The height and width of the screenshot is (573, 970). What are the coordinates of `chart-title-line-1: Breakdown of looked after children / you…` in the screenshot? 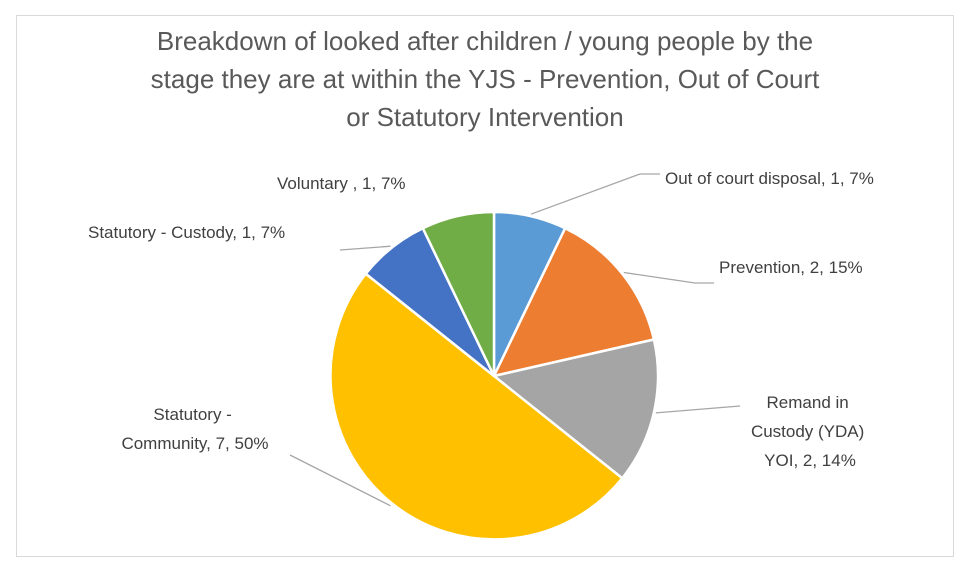 It's located at (485, 41).